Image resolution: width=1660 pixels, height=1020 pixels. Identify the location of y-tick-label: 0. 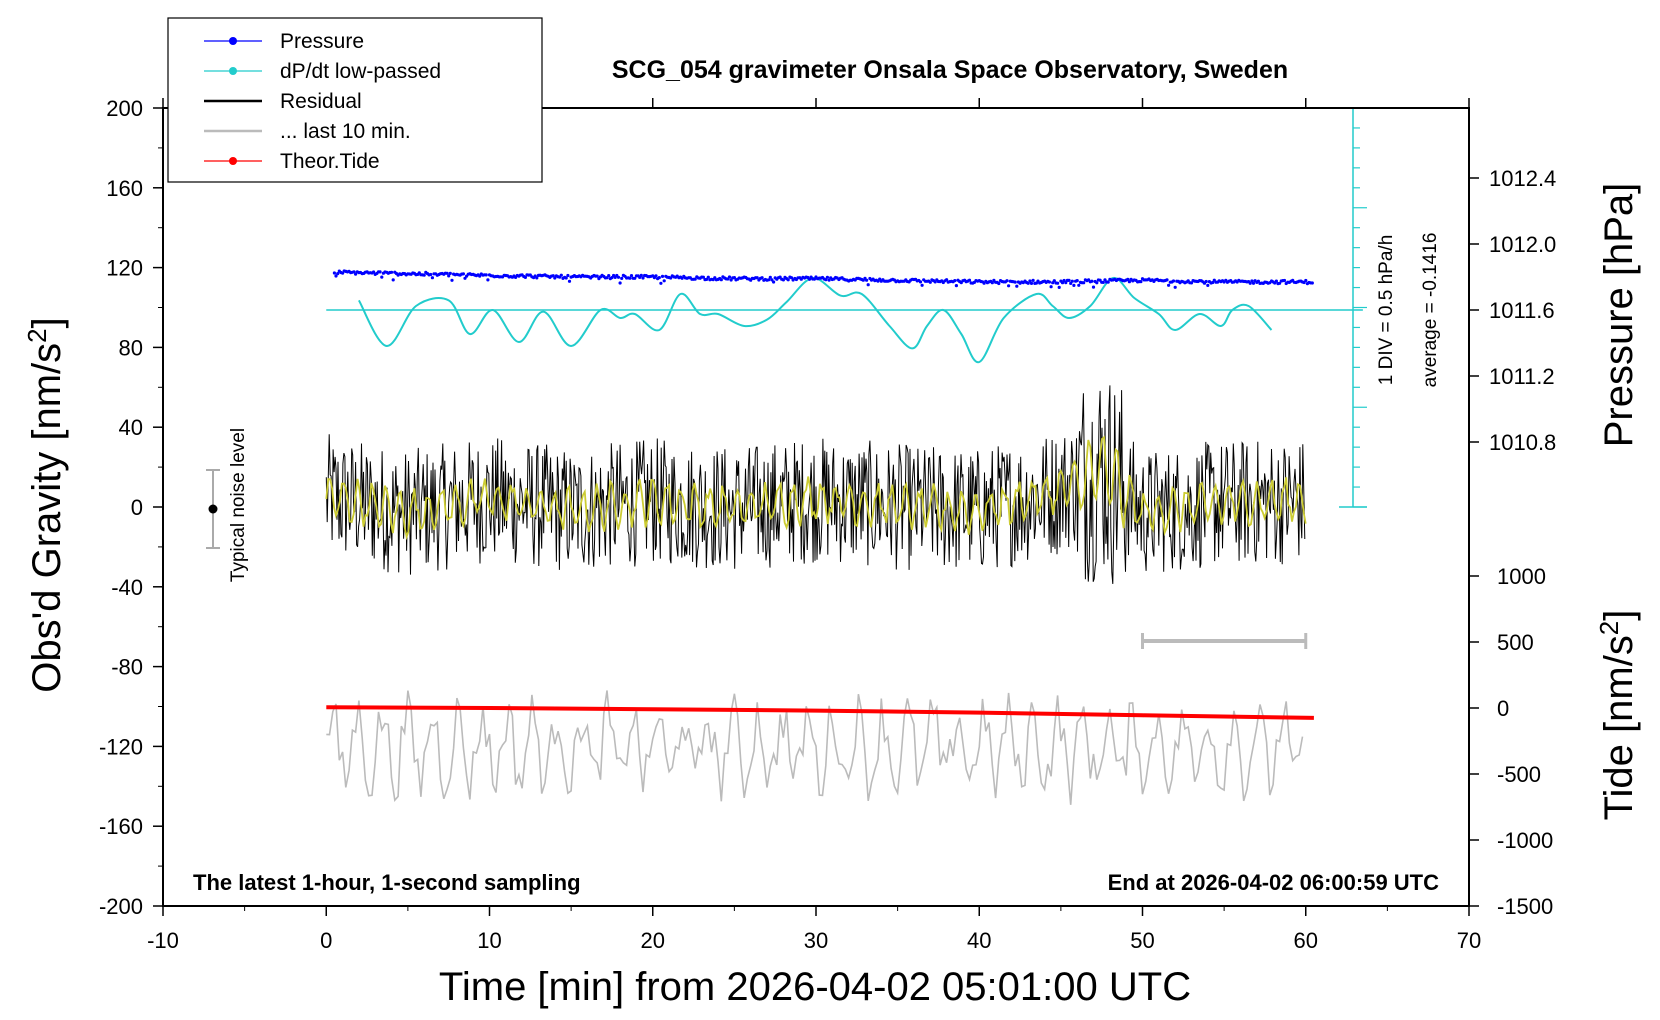
(137, 507).